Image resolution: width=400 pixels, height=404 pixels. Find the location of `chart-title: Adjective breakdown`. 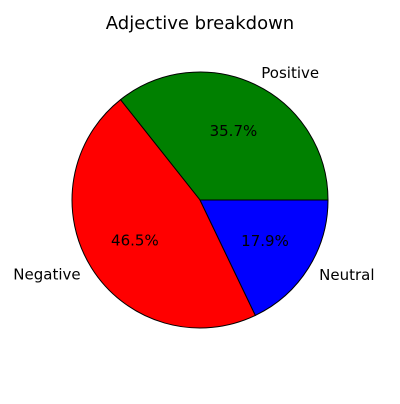

chart-title: Adjective breakdown is located at coordinates (200, 23).